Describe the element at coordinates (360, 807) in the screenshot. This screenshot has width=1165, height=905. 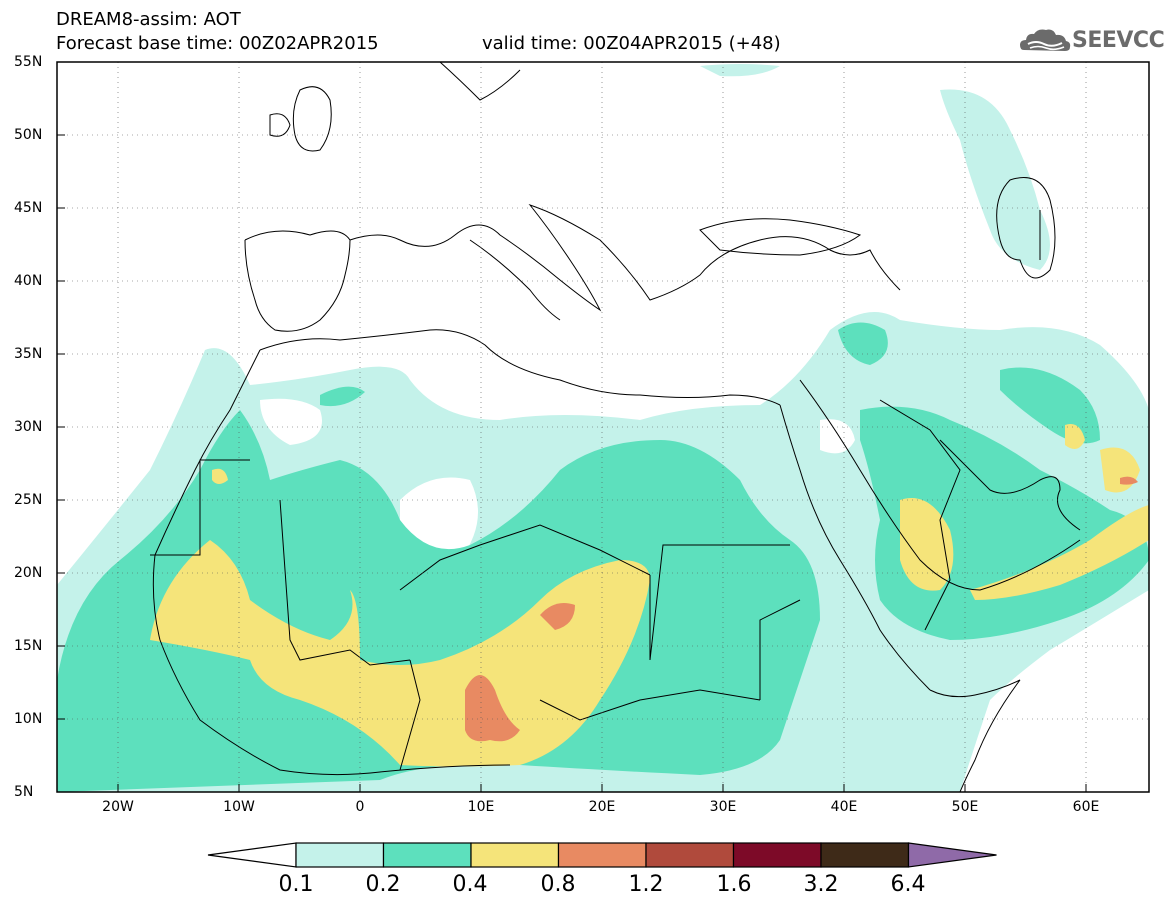
I see `lon-label: 0` at that location.